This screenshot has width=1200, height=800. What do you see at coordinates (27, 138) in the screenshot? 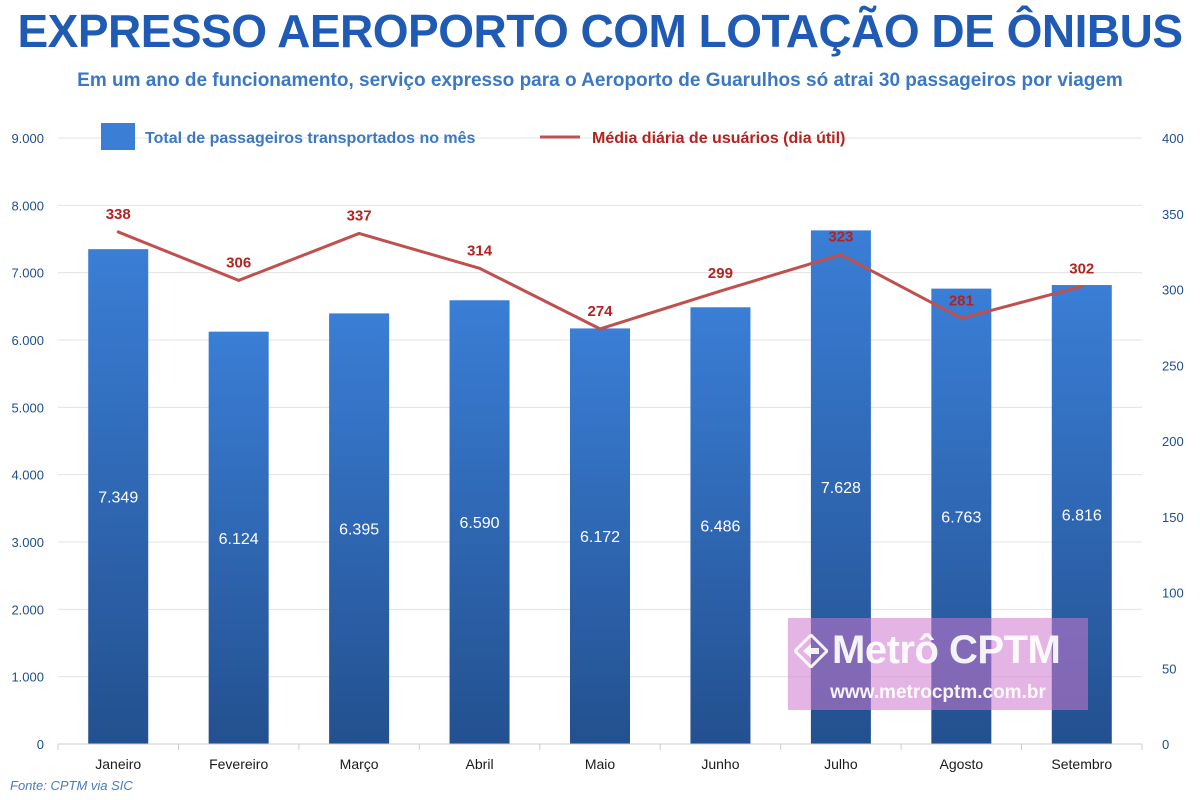
I see `y-left-tick-label: 9.000` at bounding box center [27, 138].